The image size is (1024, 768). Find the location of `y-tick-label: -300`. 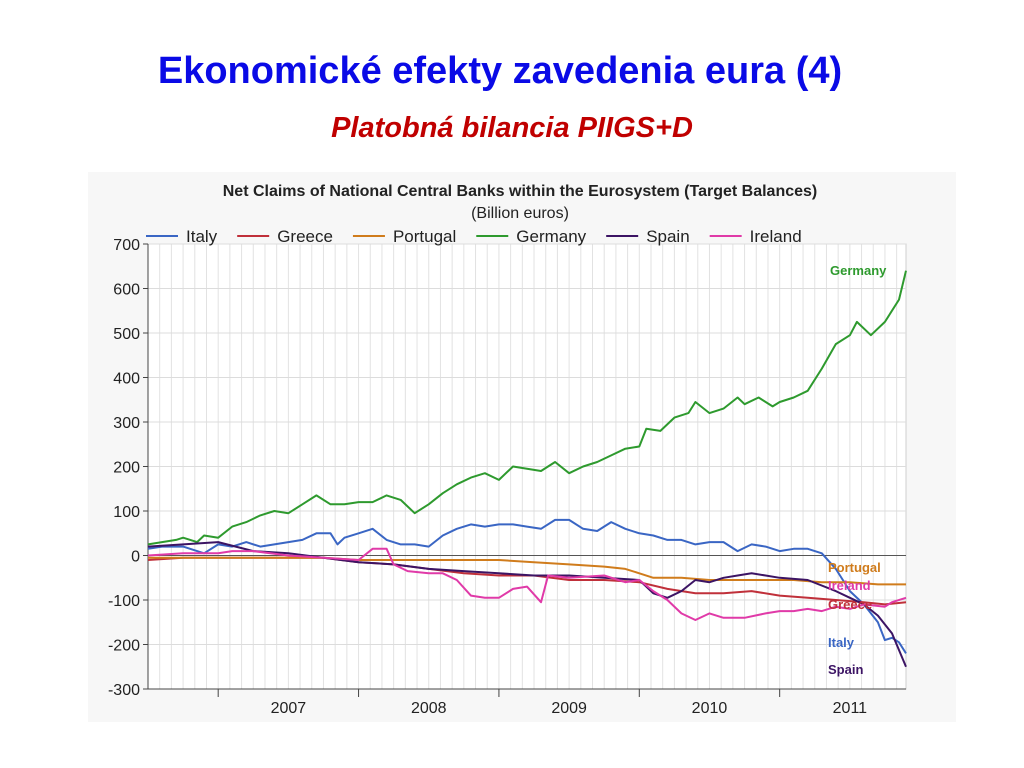

y-tick-label: -300 is located at coordinates (124, 690).